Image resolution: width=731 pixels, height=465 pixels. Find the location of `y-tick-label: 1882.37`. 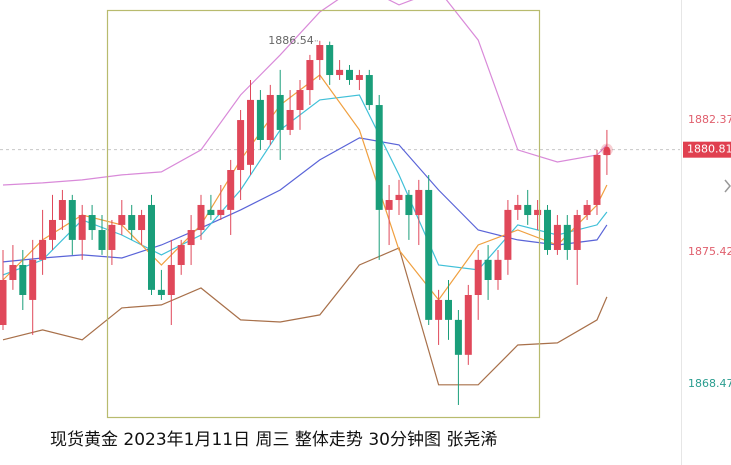

y-tick-label: 1882.37 is located at coordinates (709, 119).